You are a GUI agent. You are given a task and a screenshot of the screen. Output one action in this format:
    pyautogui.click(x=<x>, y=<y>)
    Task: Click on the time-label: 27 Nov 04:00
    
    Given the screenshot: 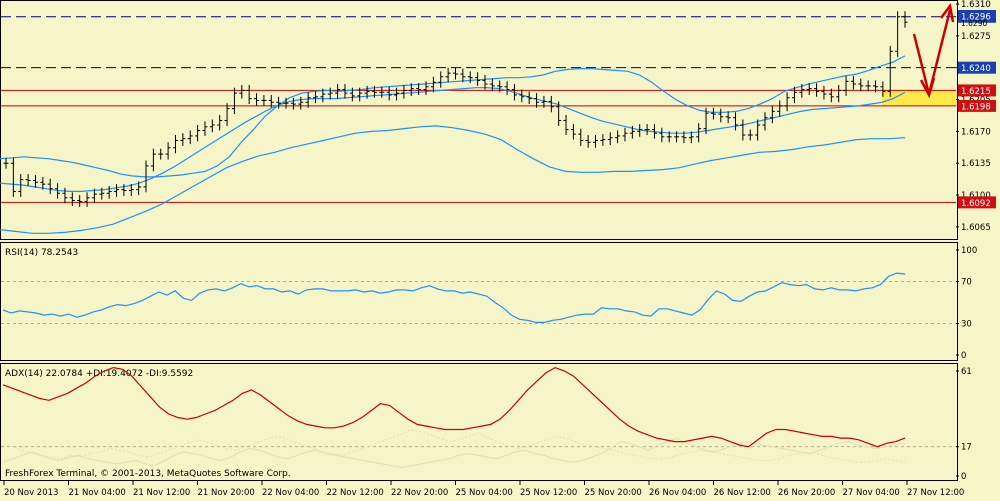 What is the action you would take?
    pyautogui.click(x=871, y=493)
    